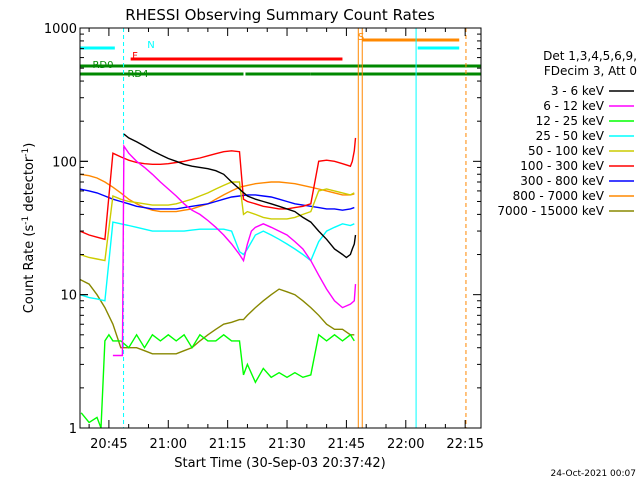 The image size is (640, 480). Describe the element at coordinates (286, 444) in the screenshot. I see `x-tick-label: 21:30` at that location.